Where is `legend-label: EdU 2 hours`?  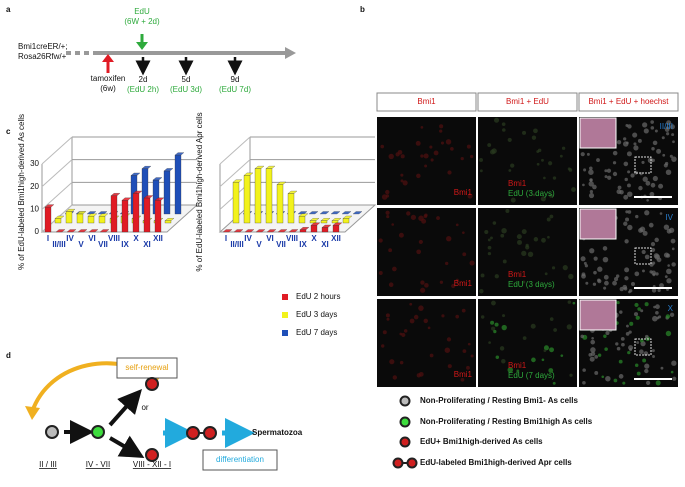
legend-label: EdU 2 hours is located at coordinates (318, 296).